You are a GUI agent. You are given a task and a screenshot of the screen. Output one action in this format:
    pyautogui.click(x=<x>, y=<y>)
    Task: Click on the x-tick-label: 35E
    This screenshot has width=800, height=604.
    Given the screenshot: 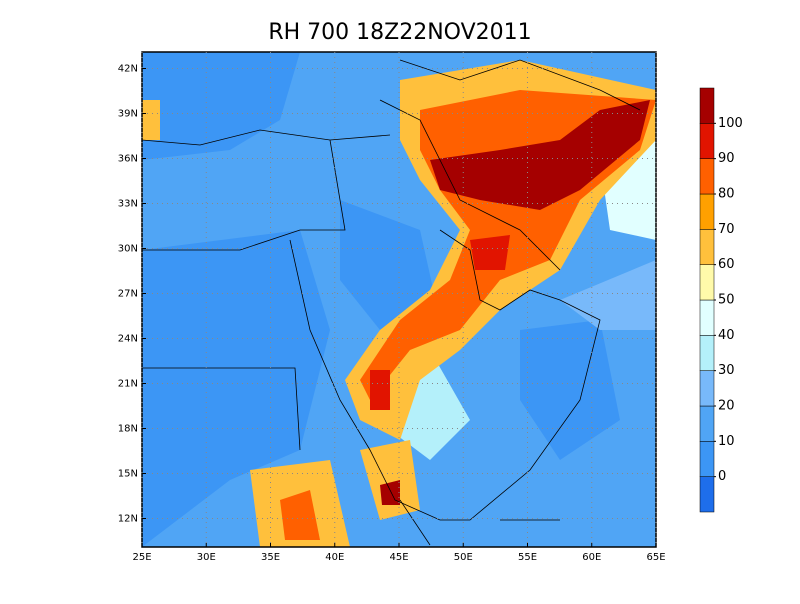 What is the action you would take?
    pyautogui.click(x=270, y=557)
    